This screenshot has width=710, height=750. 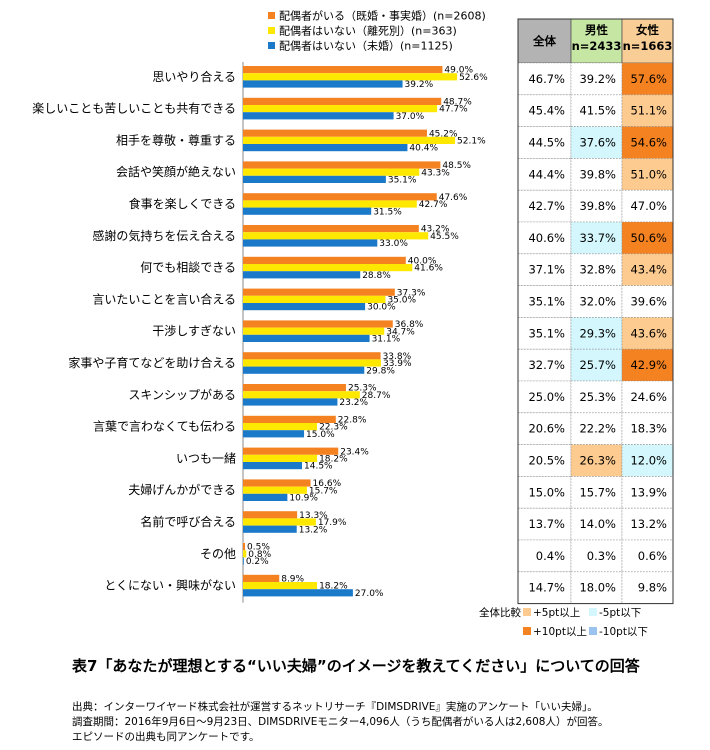 What do you see at coordinates (176, 171) in the screenshot?
I see `category-label: 会話や笑顔が絶えない` at bounding box center [176, 171].